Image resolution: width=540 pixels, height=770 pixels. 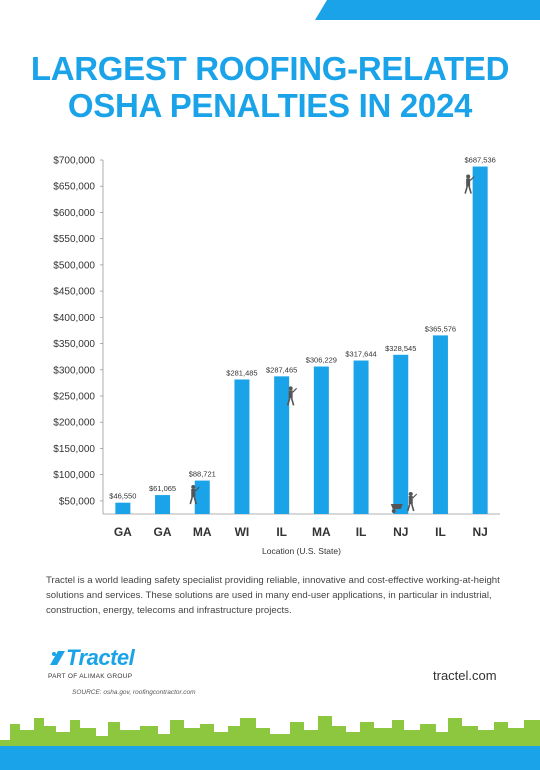 What do you see at coordinates (74, 397) in the screenshot?
I see `y-tick-label: $250,000` at bounding box center [74, 397].